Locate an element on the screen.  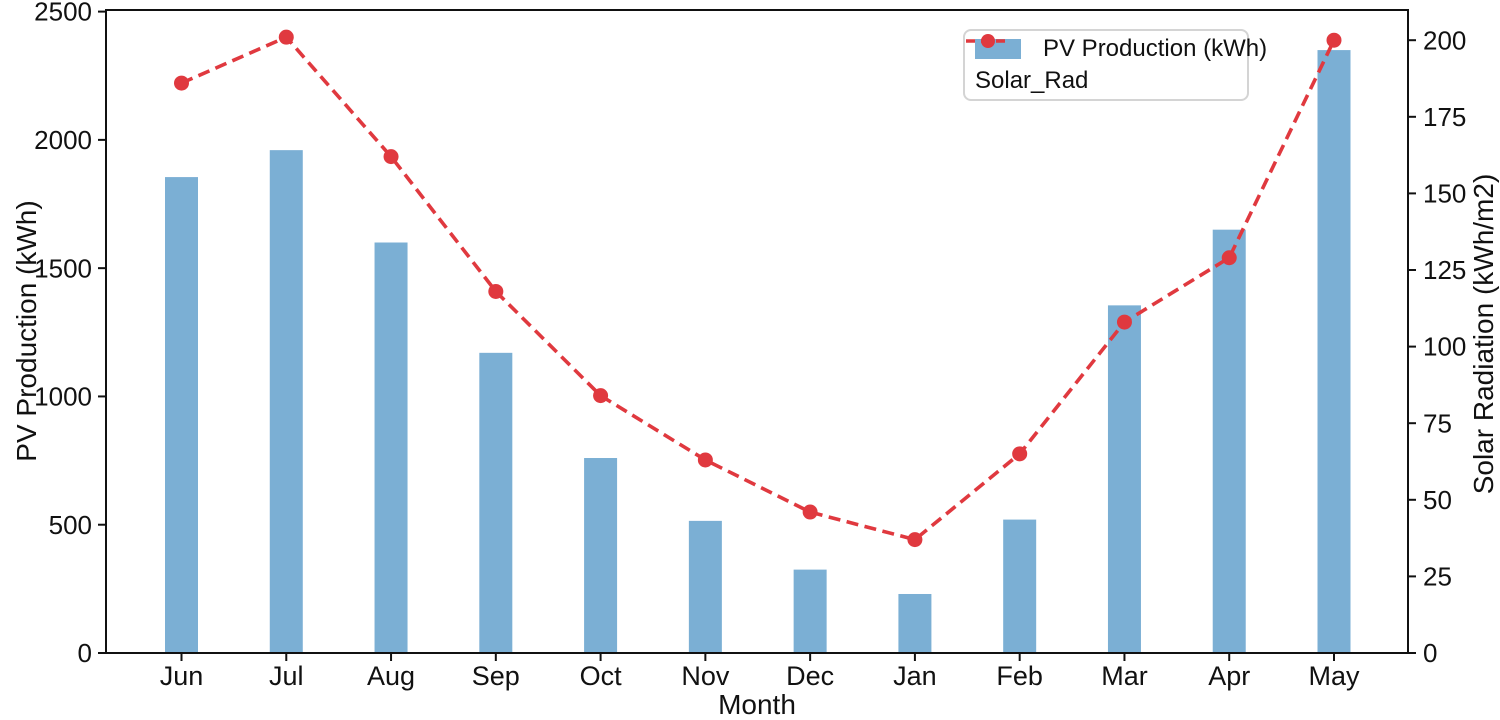
x-tick-label: Jan is located at coordinates (915, 676).